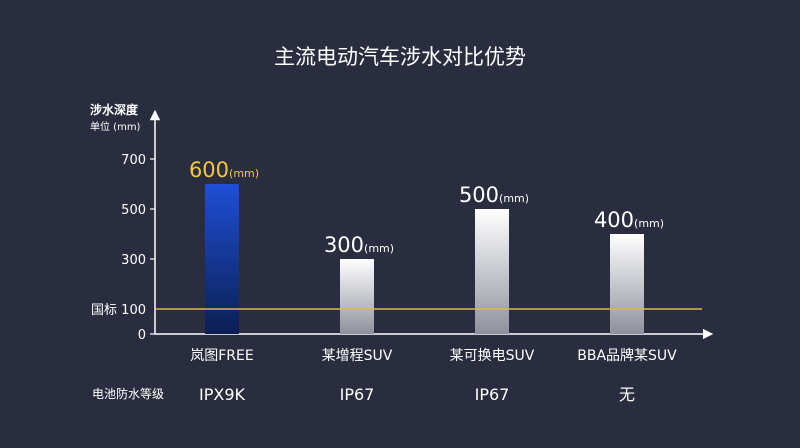 The width and height of the screenshot is (800, 448). What do you see at coordinates (114, 109) in the screenshot?
I see `y-axis-label: 涉水深度` at bounding box center [114, 109].